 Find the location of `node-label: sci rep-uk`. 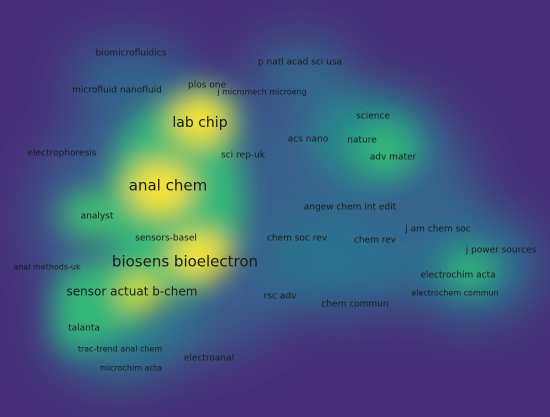

node-label: sci rep-uk is located at coordinates (243, 156).